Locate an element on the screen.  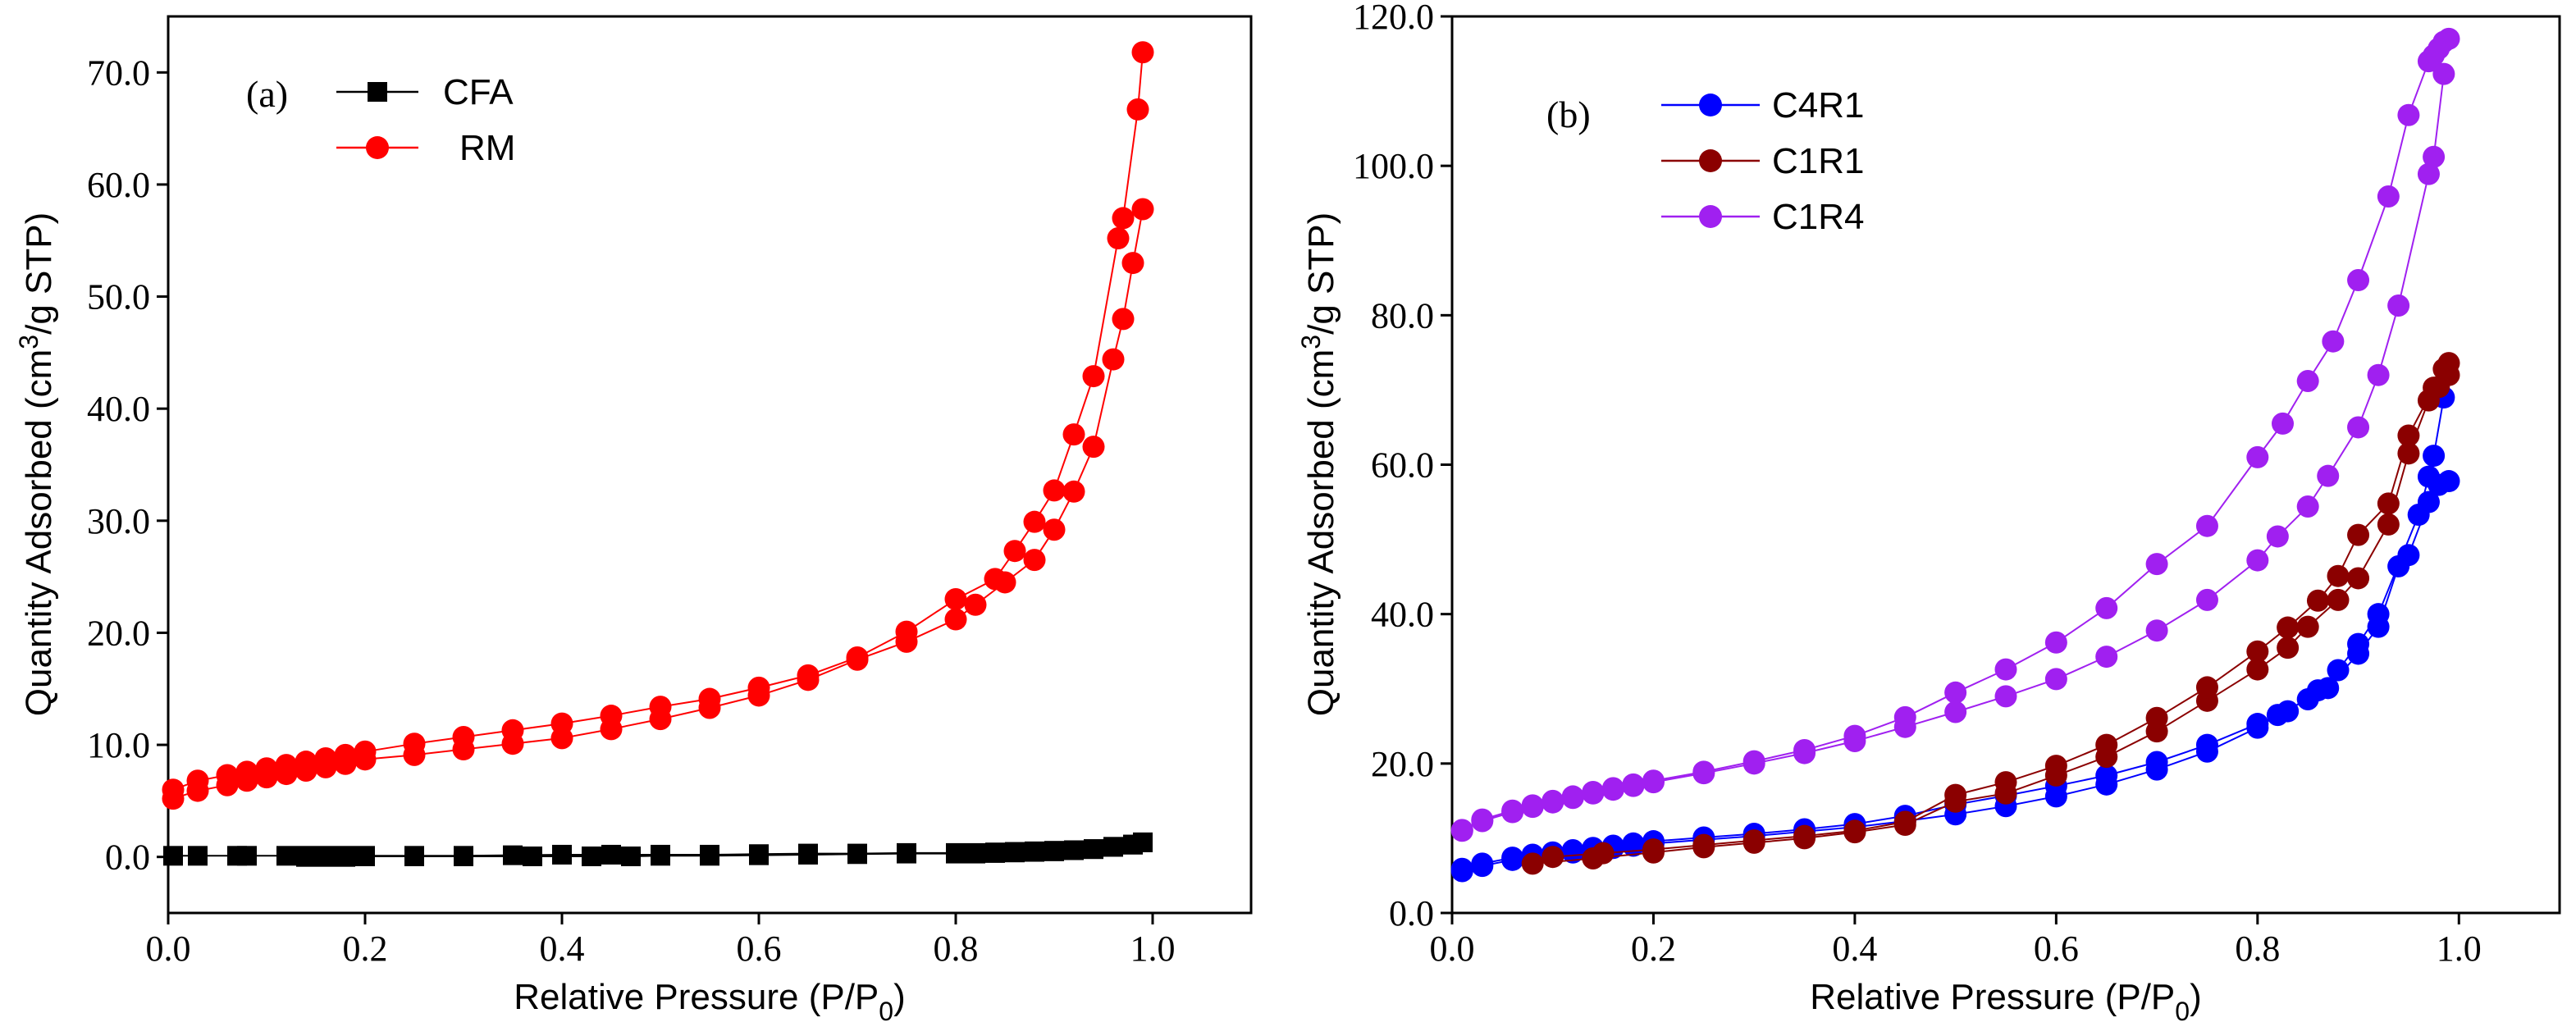
legend-item-c4r1: C4R1 is located at coordinates (1763, 106).